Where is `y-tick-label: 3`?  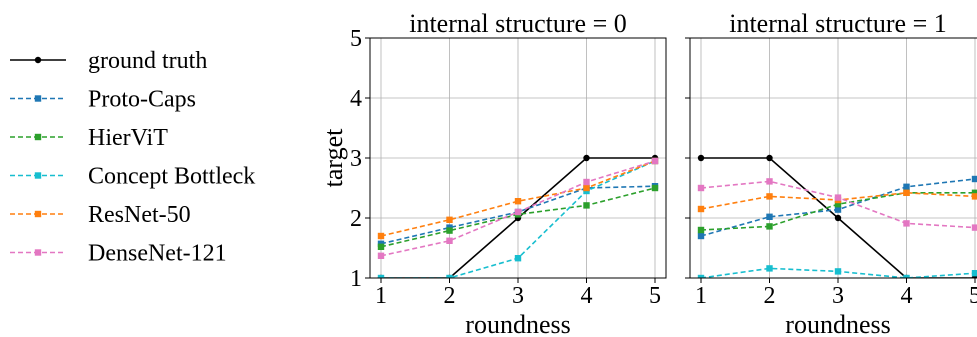
y-tick-label: 3 is located at coordinates (356, 159).